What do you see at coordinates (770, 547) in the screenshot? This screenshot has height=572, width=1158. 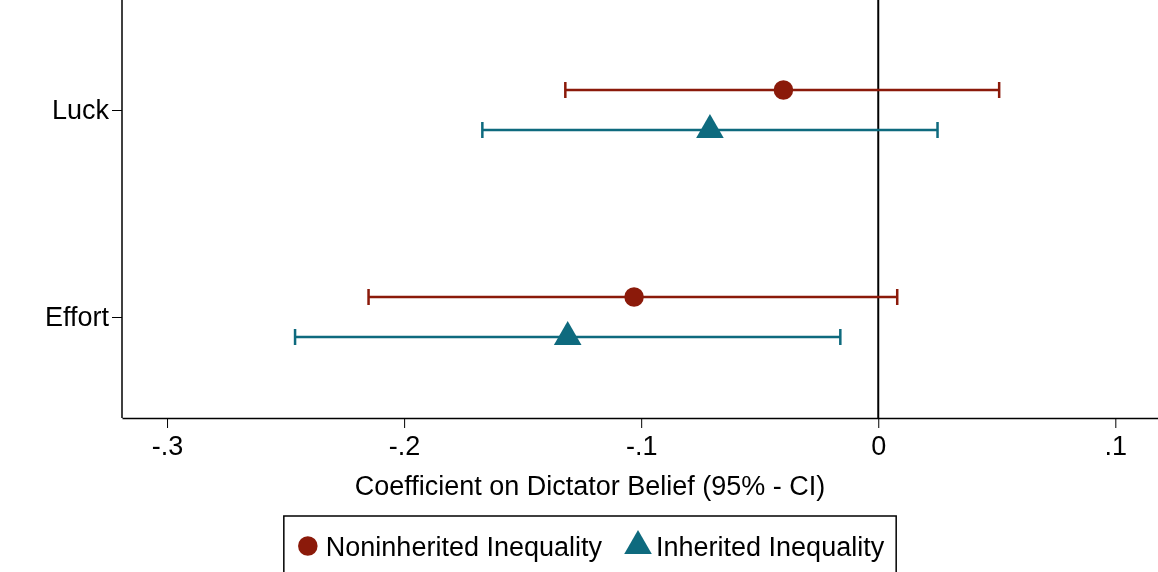 I see `legend-label: Inherited Inequality` at bounding box center [770, 547].